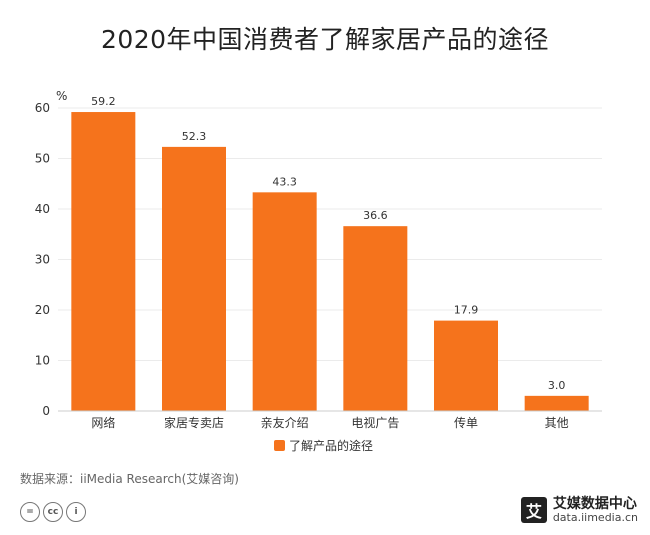 The height and width of the screenshot is (535, 650). Describe the element at coordinates (279, 445) in the screenshot. I see `legend-swatch` at that location.